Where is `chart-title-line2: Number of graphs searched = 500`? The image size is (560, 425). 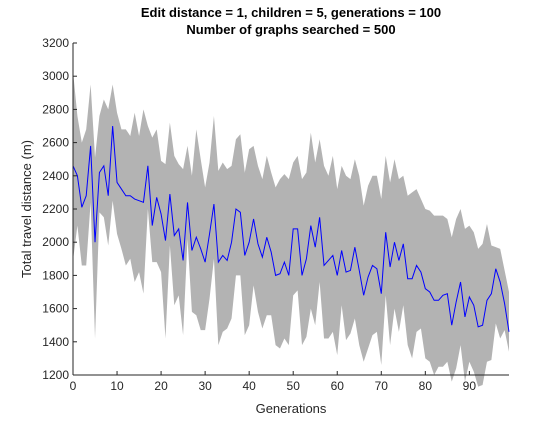 chart-title-line2: Number of graphs searched = 500 is located at coordinates (290, 29).